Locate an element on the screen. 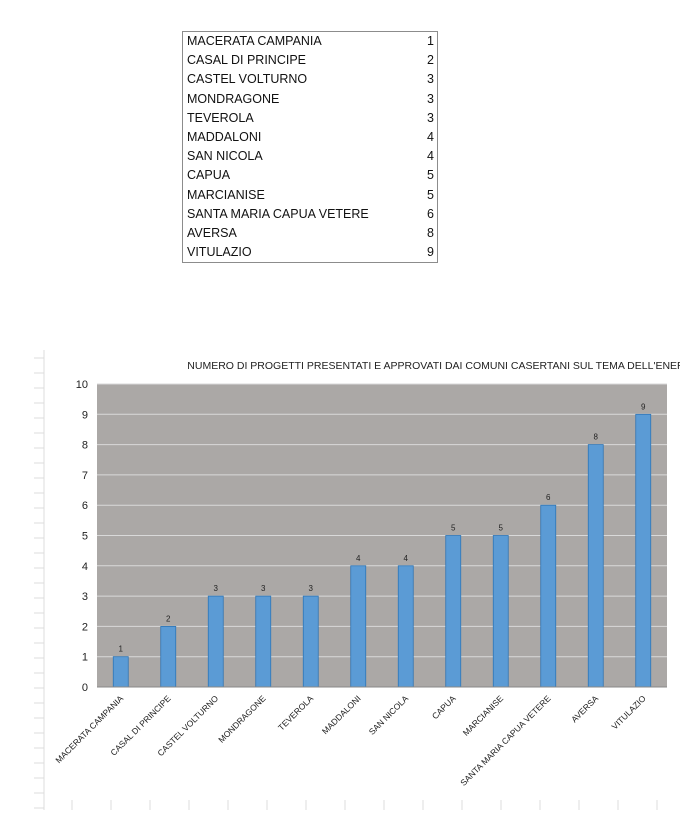 The image size is (680, 817). x-category-label: AVERSA is located at coordinates (584, 708).